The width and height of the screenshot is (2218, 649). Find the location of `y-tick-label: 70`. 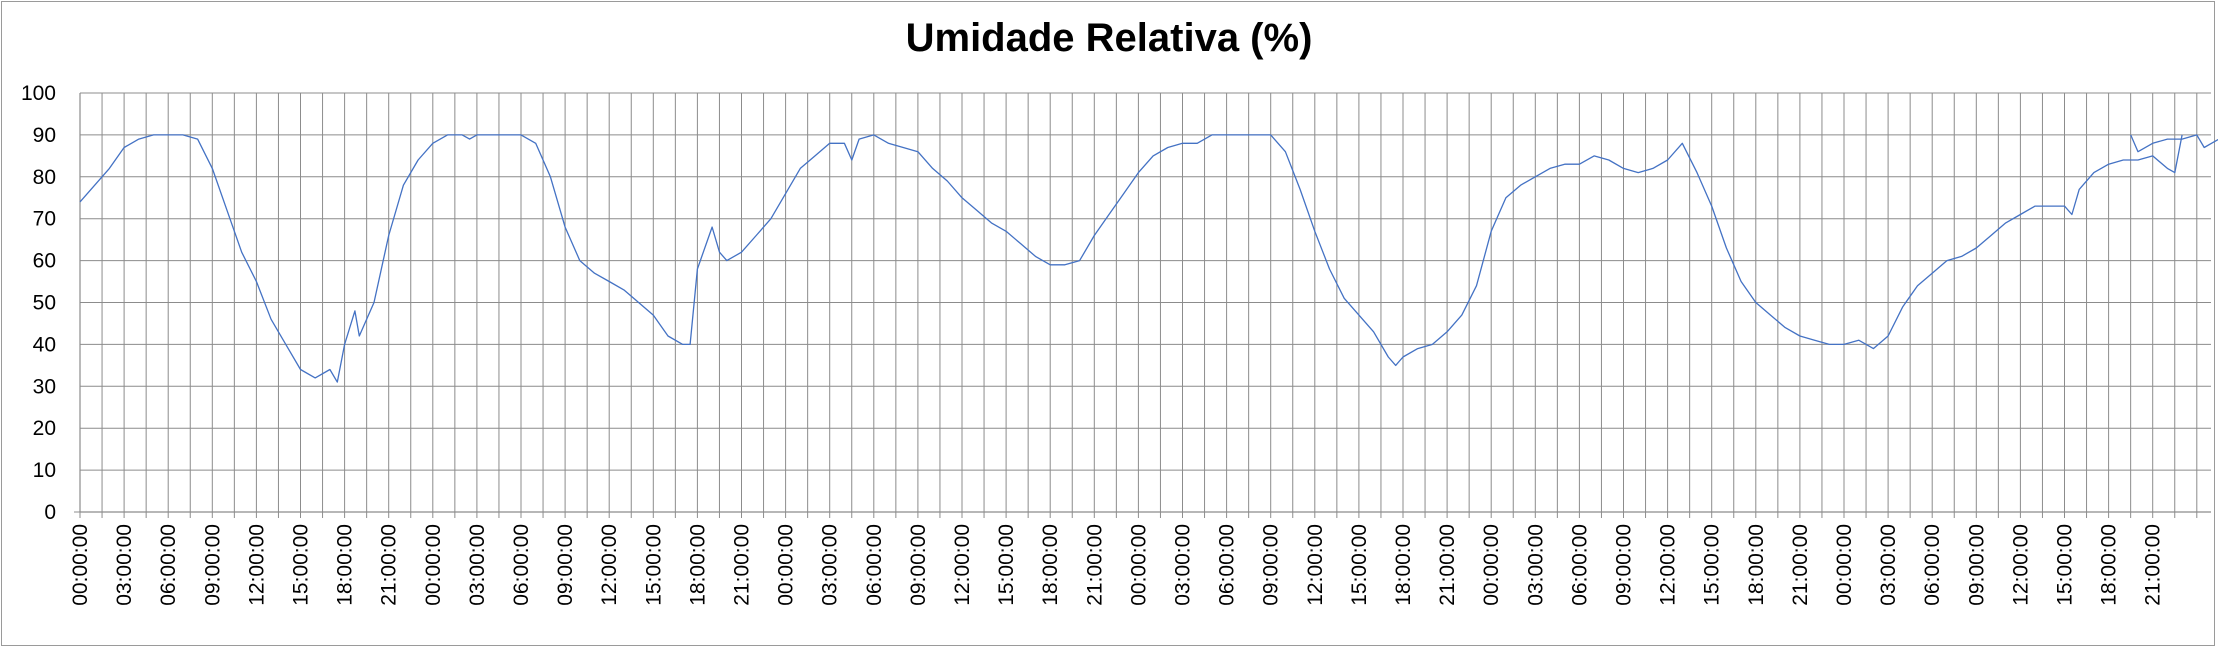

y-tick-label: 70 is located at coordinates (44, 219).